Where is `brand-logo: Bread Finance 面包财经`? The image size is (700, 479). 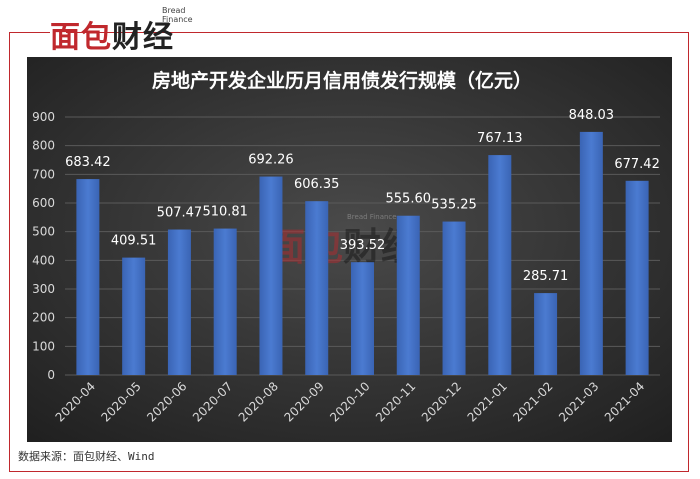
brand-logo: Bread Finance 面包财经 is located at coordinates (121, 30).